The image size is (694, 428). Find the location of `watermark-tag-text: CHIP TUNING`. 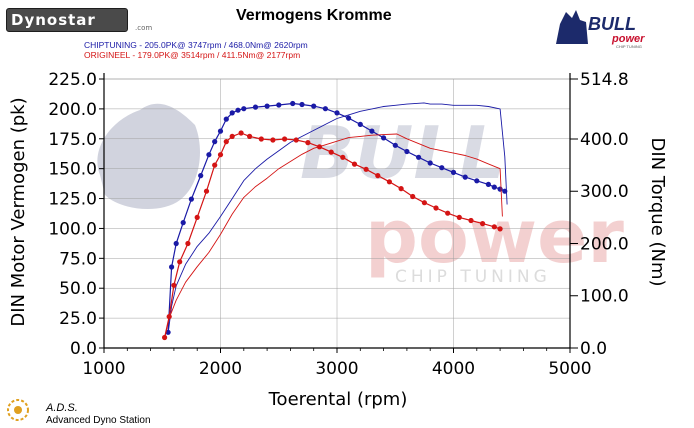

watermark-tag-text: CHIP TUNING is located at coordinates (473, 277).